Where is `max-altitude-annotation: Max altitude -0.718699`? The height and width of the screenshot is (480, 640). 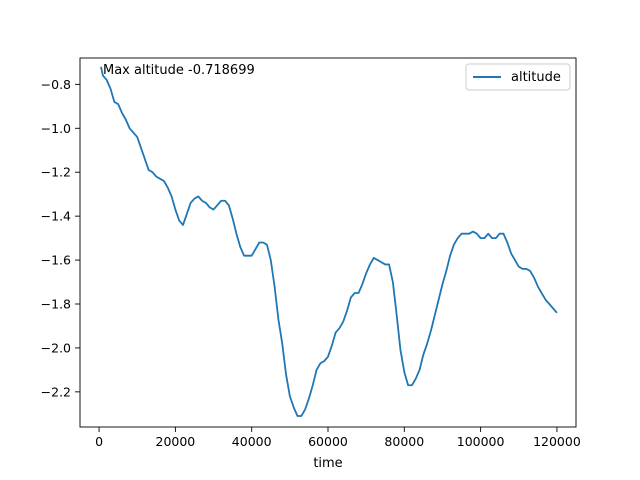
max-altitude-annotation: Max altitude -0.718699 is located at coordinates (179, 70).